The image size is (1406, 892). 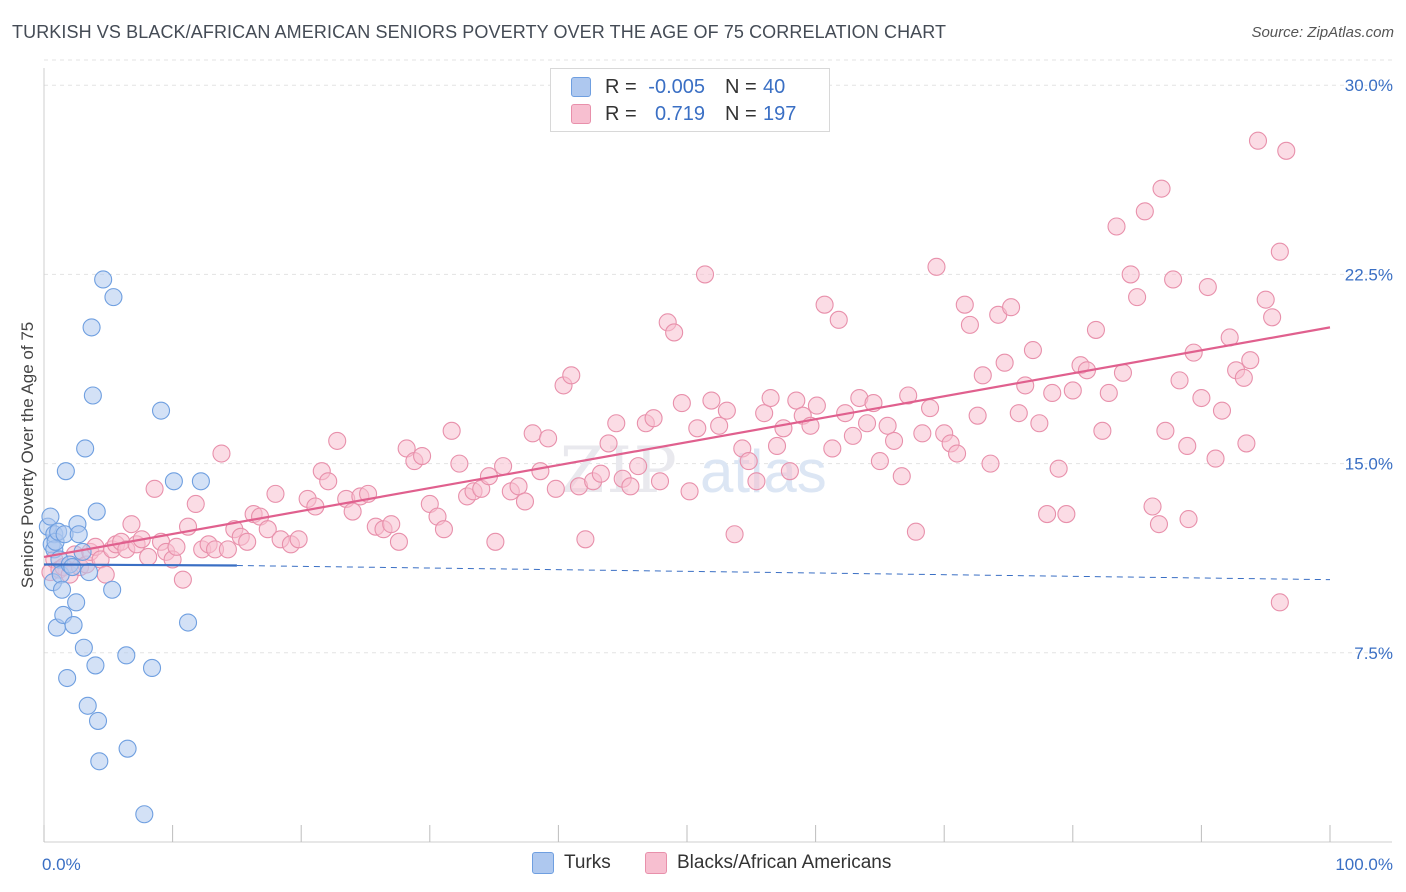 What do you see at coordinates (1373, 653) in the screenshot?
I see `y-tick-label: 7.5%` at bounding box center [1373, 653].